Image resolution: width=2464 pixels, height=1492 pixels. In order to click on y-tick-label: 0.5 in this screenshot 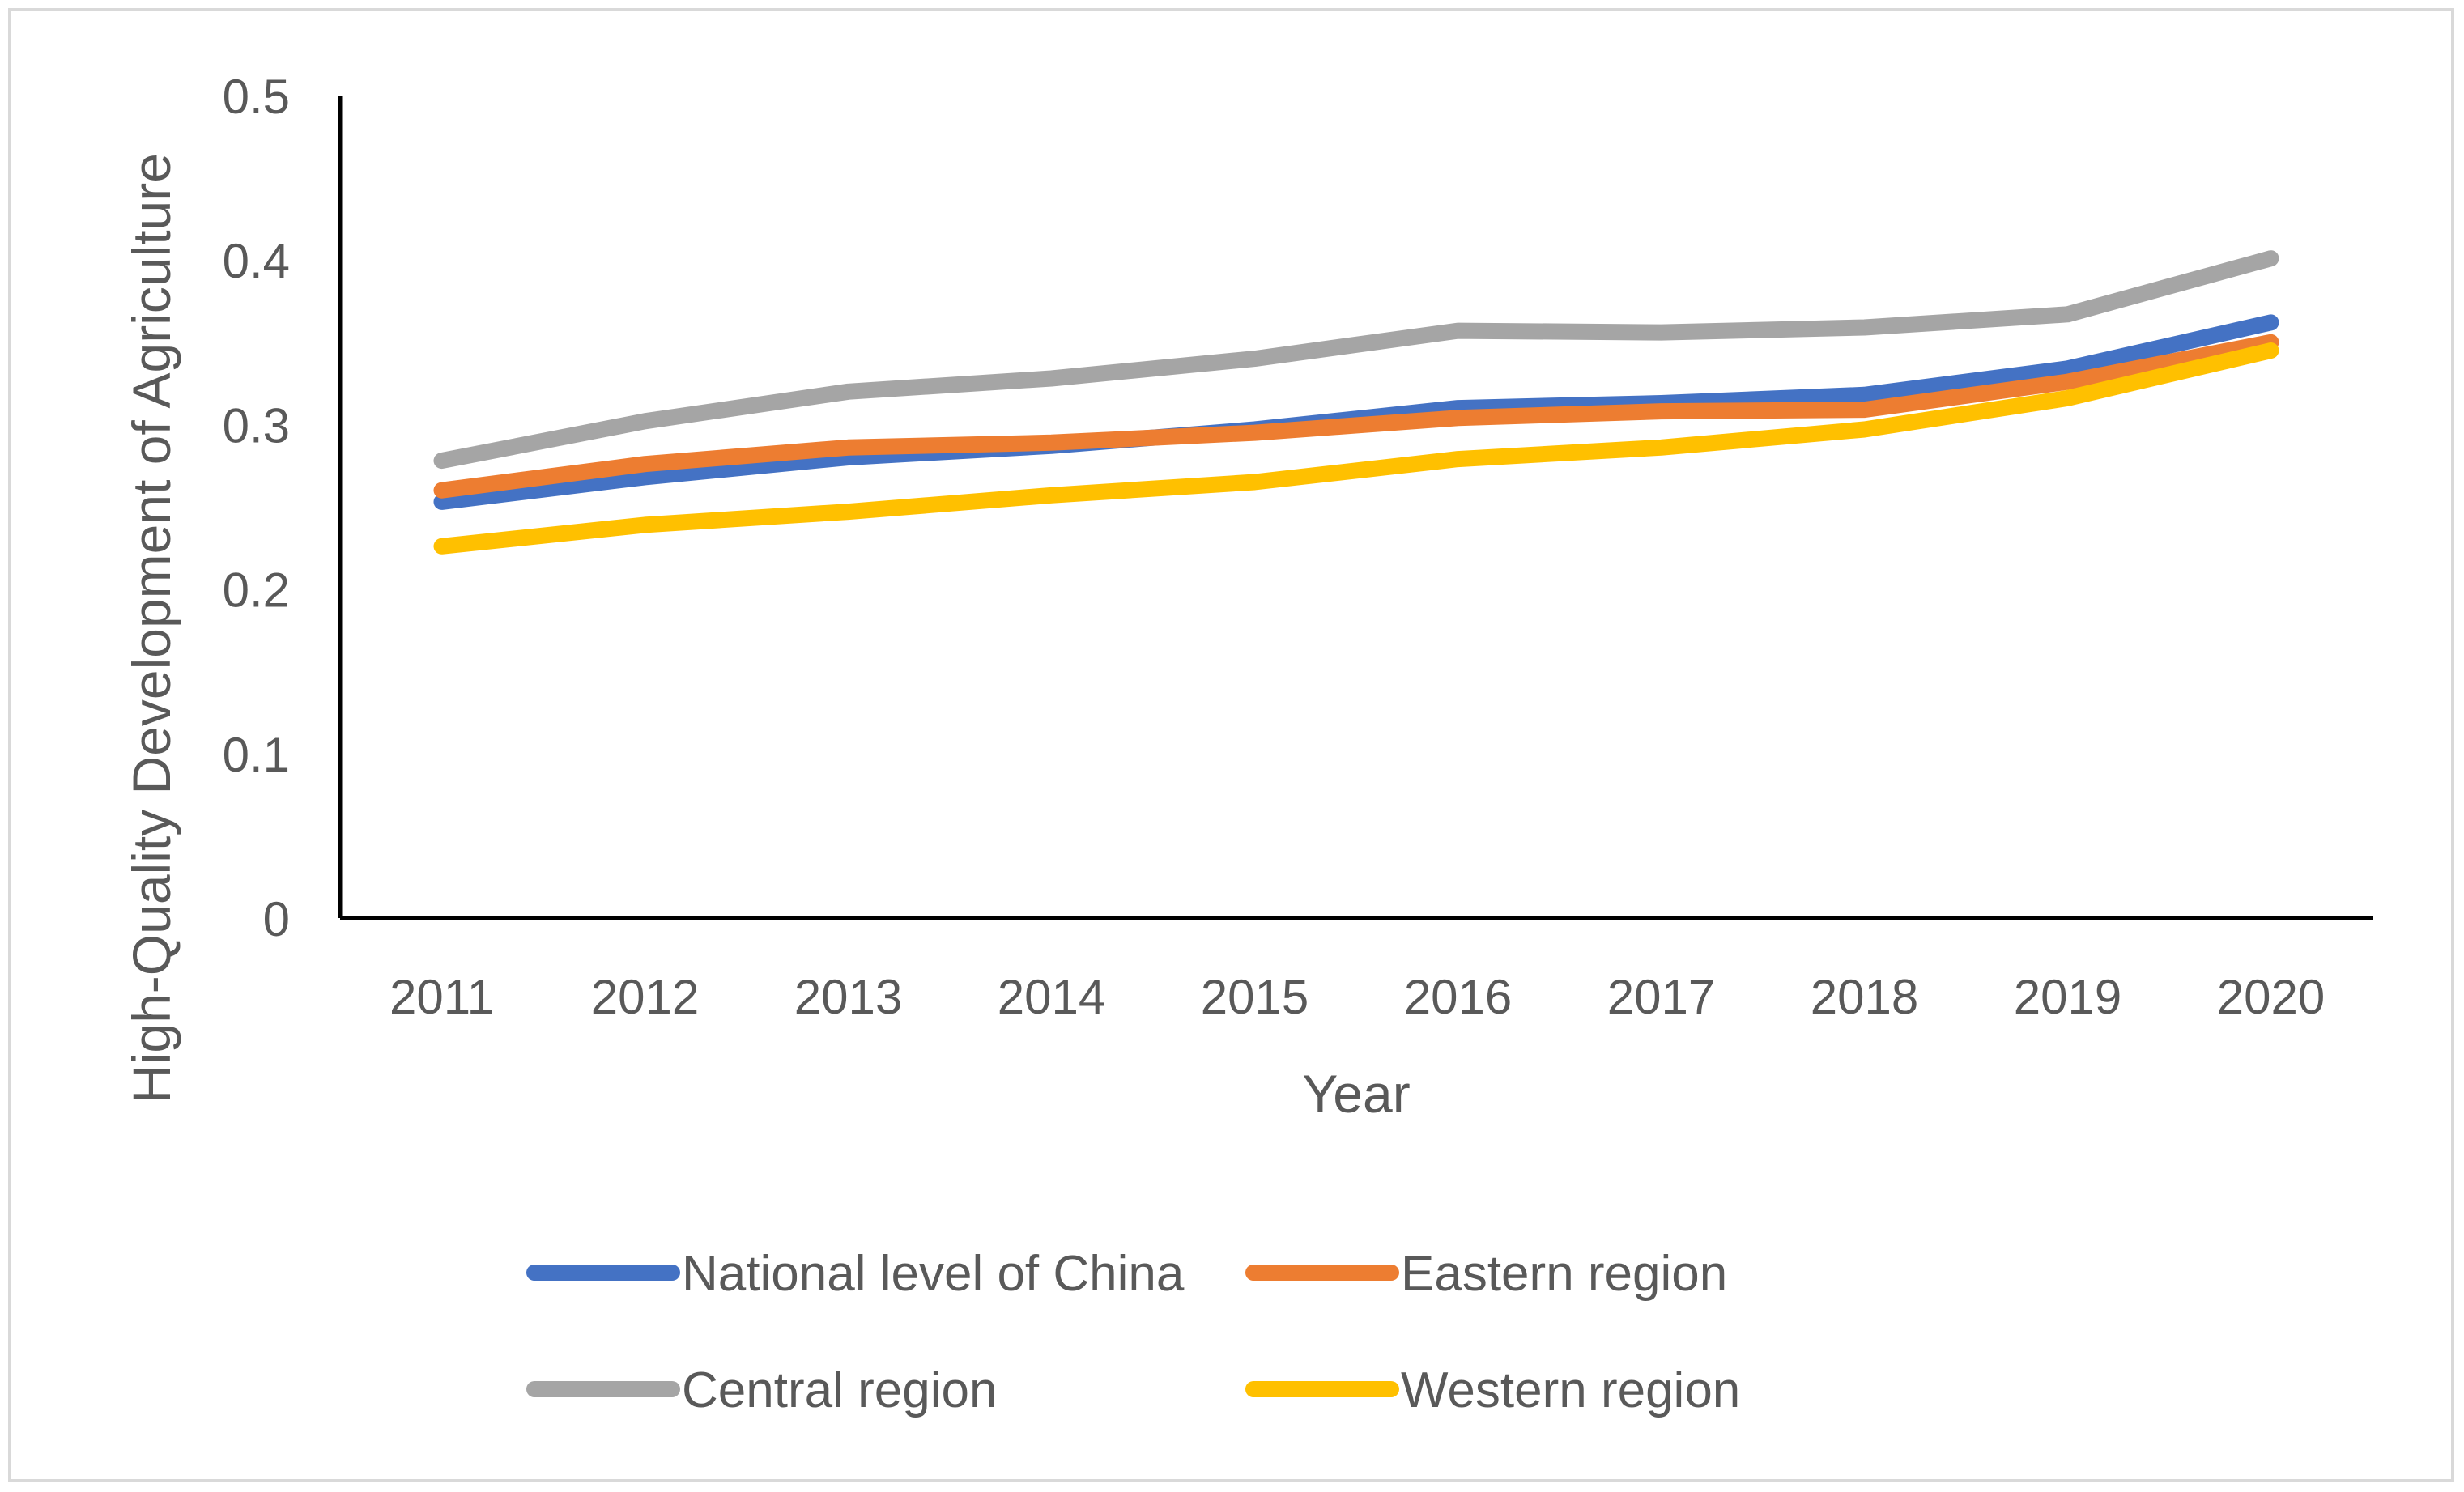, I will do `click(256, 97)`.